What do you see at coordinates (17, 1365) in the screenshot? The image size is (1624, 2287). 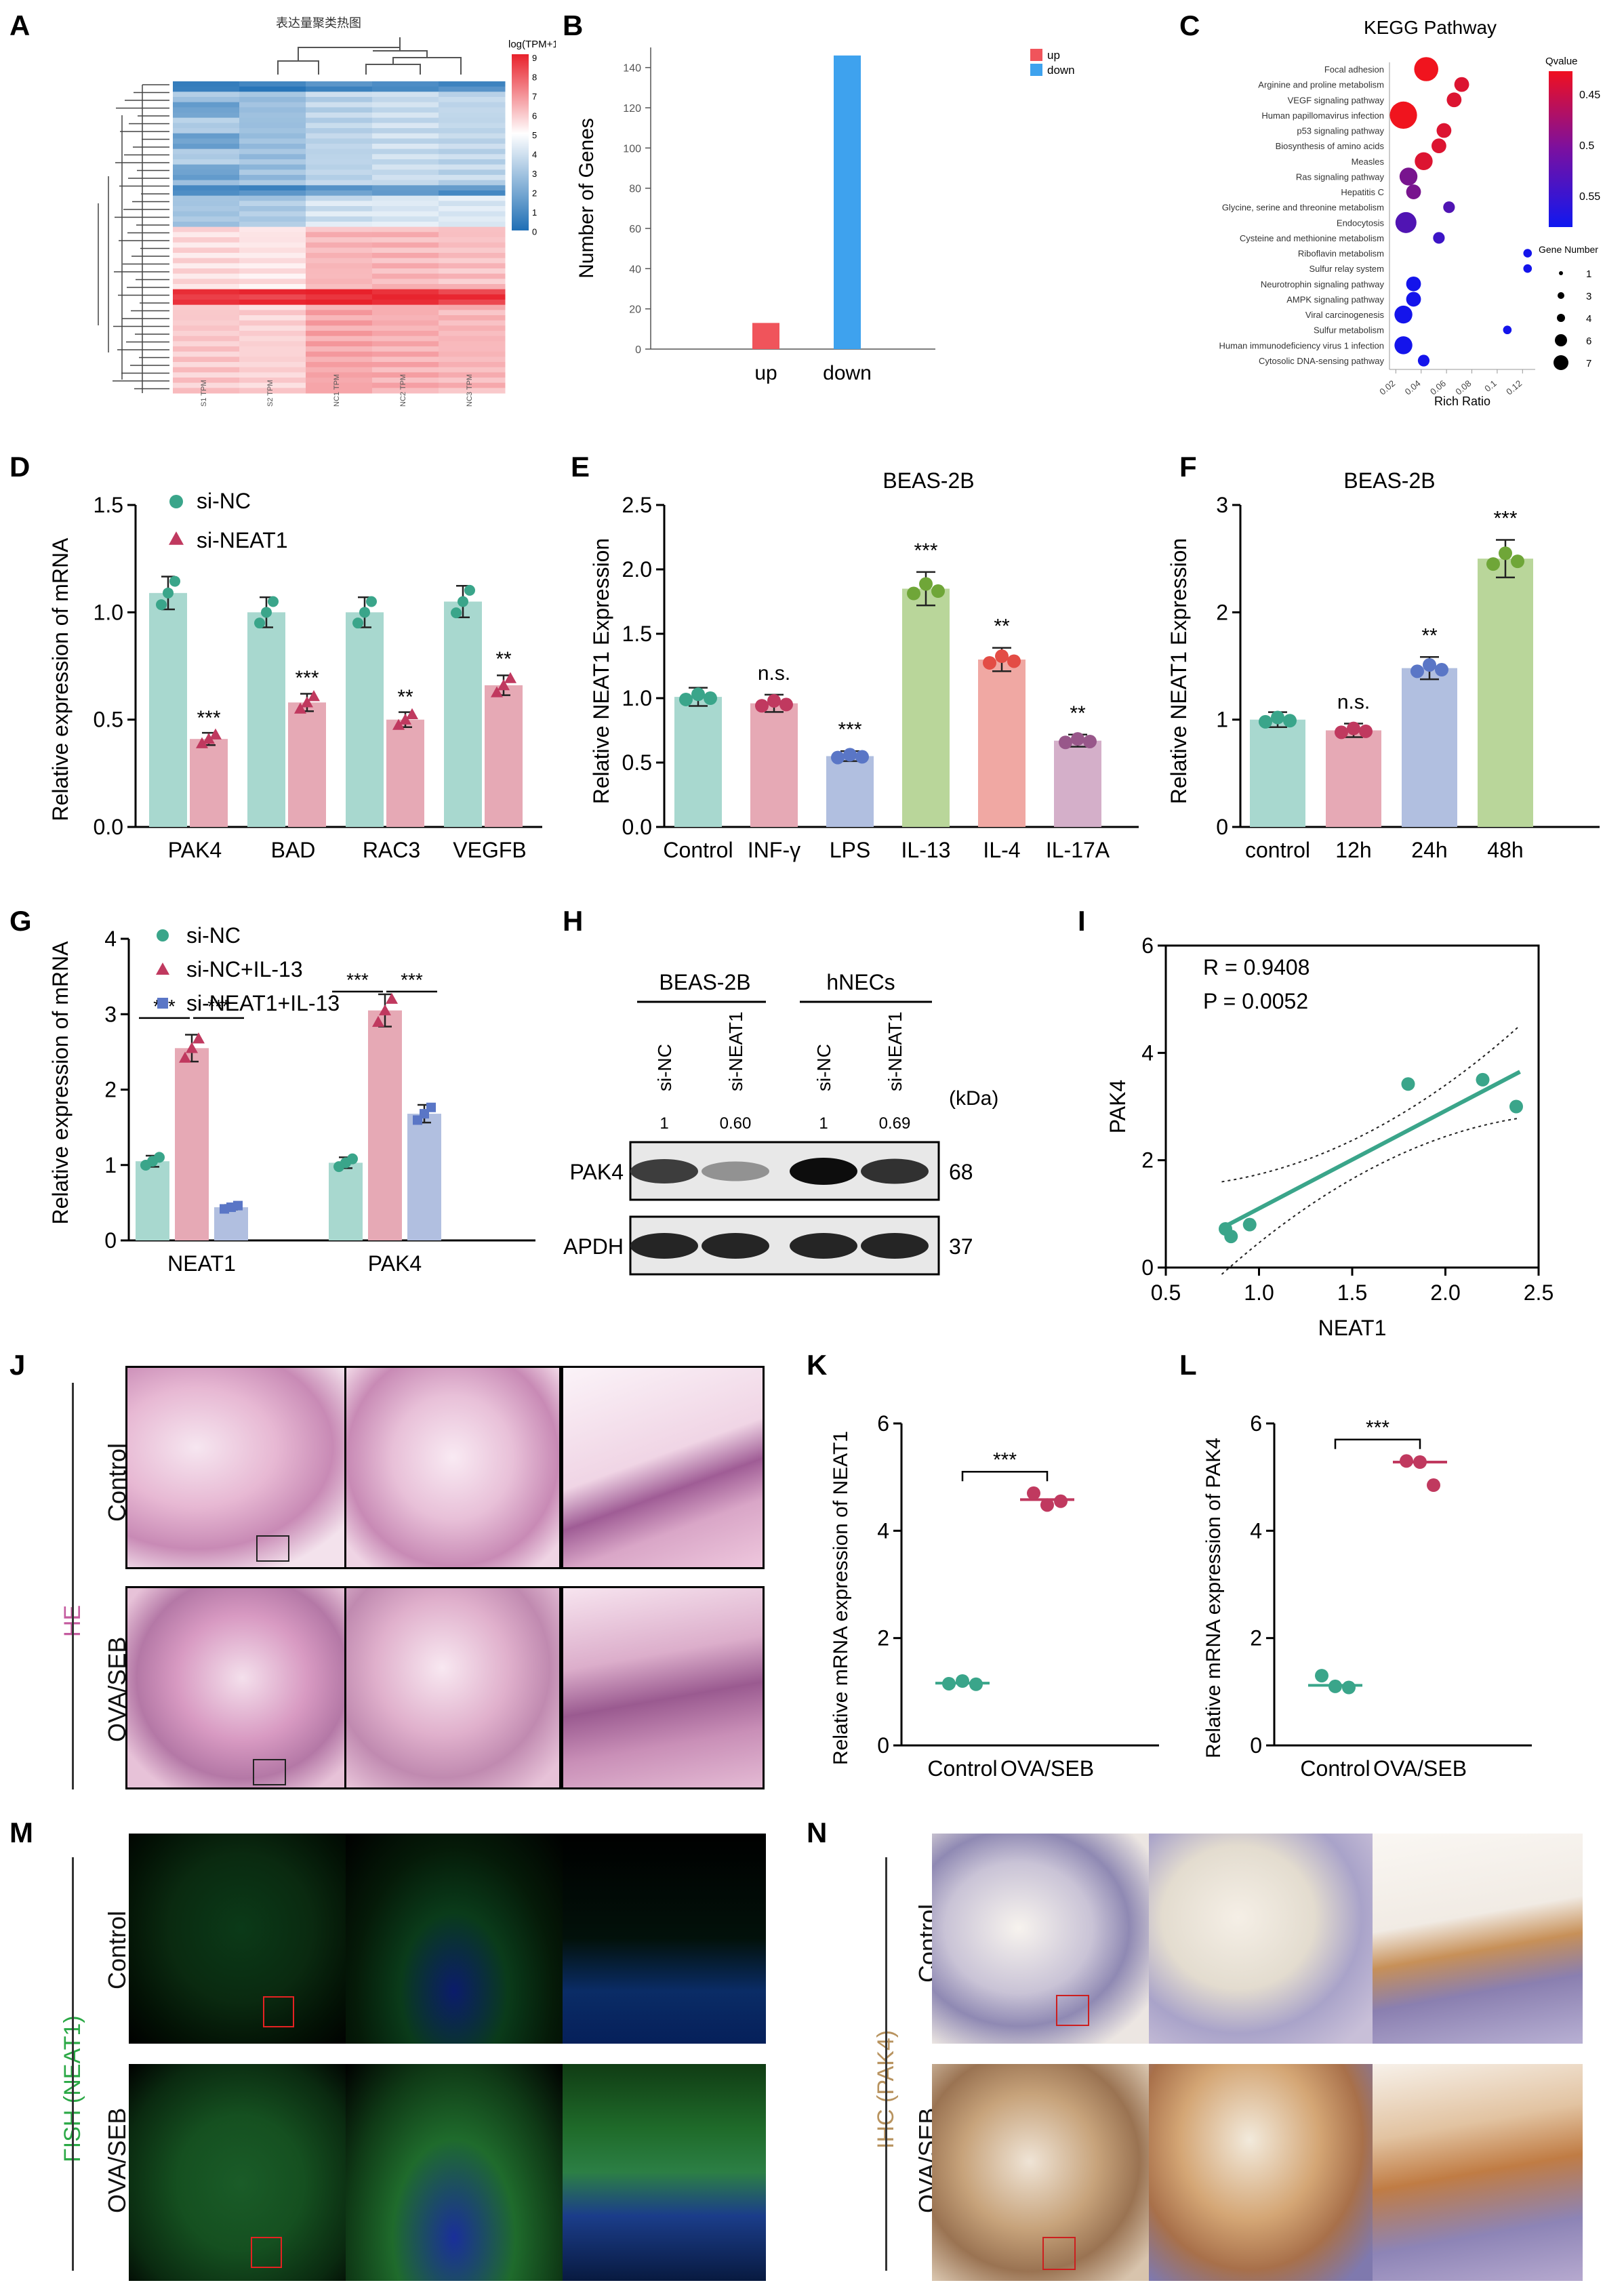 I see `panel-label-j: J` at bounding box center [17, 1365].